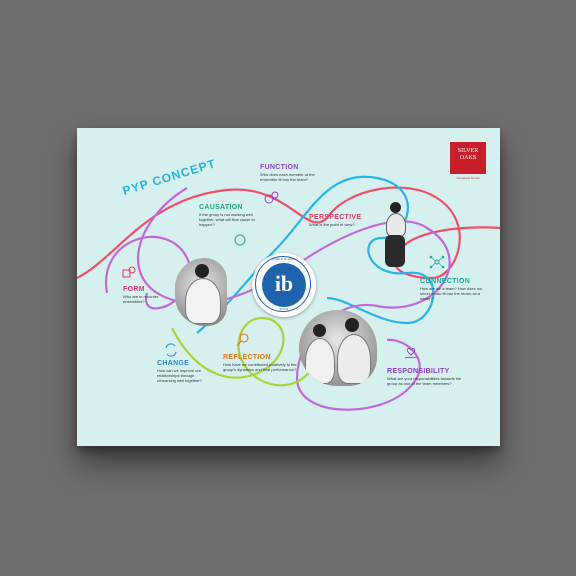 The width and height of the screenshot is (576, 576). I want to click on school-logo: SILVER OAKS, so click(468, 158).